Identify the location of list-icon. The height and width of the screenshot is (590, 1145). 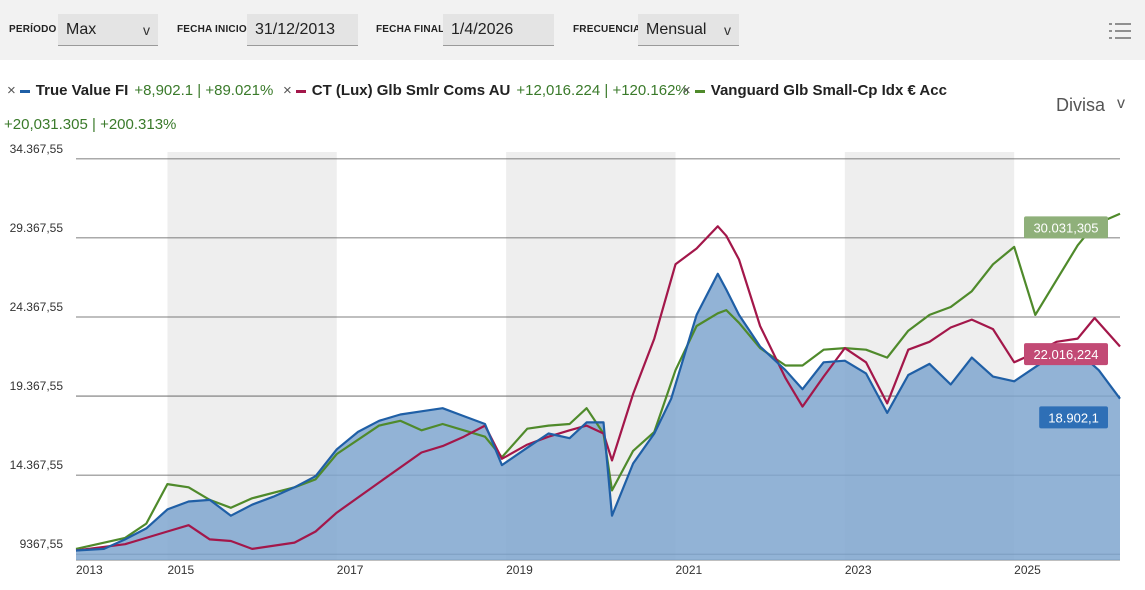
(1120, 31).